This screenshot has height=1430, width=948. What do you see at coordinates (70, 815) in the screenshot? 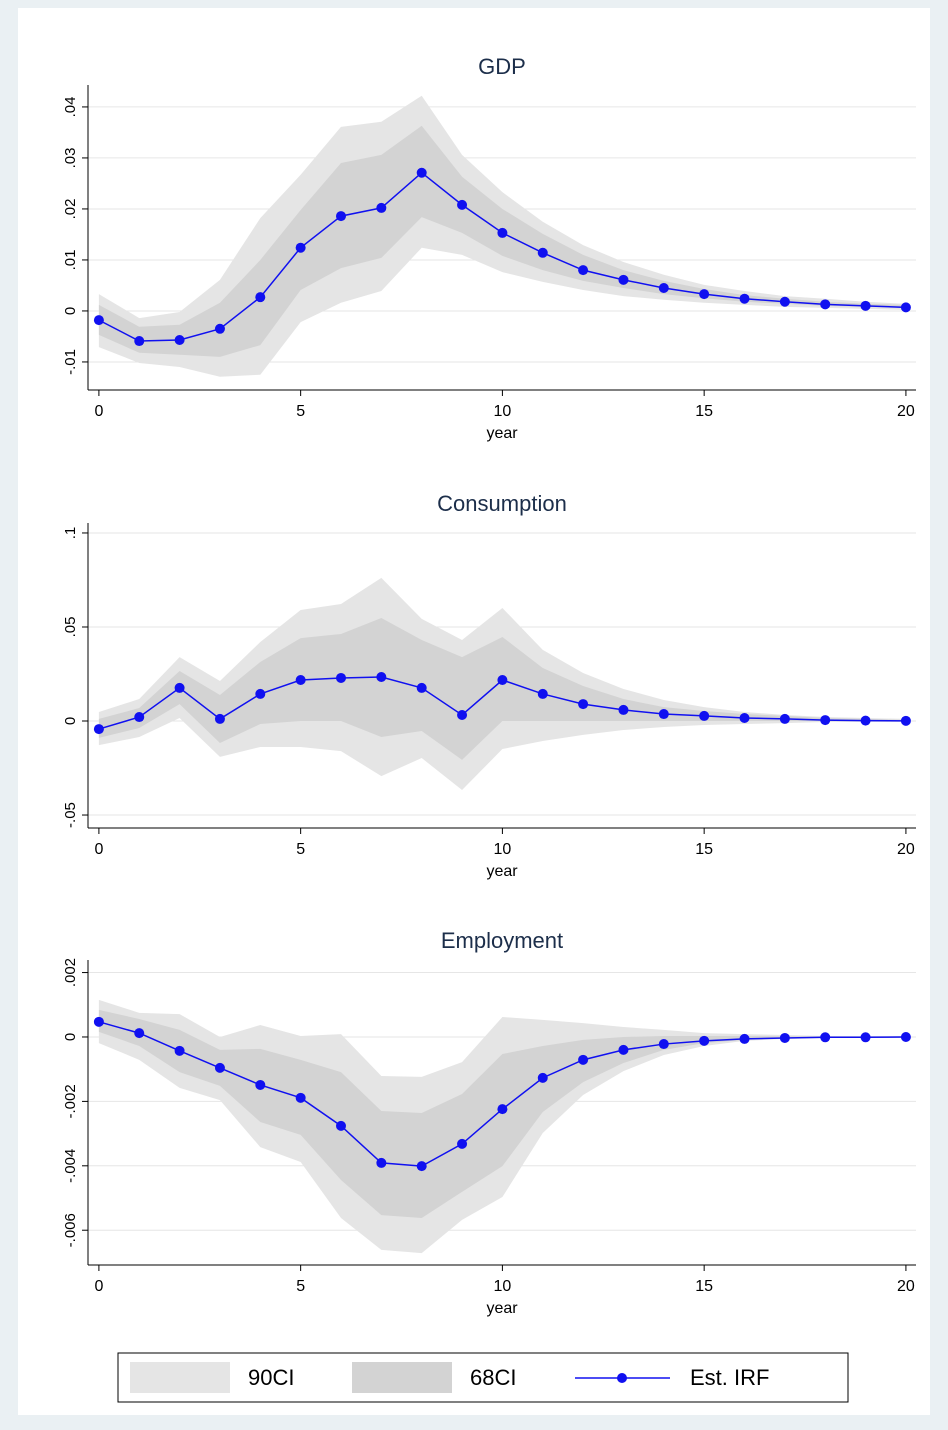
I see `y-tick-label: -.05` at bounding box center [70, 815].